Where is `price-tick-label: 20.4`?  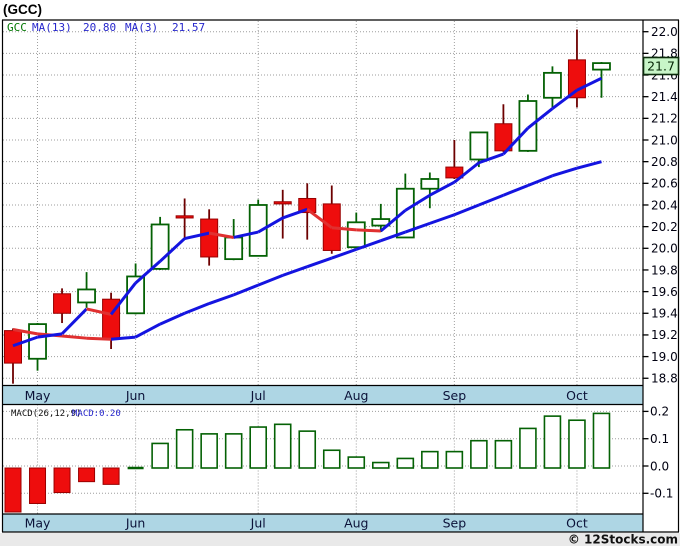
price-tick-label: 20.4 is located at coordinates (664, 205).